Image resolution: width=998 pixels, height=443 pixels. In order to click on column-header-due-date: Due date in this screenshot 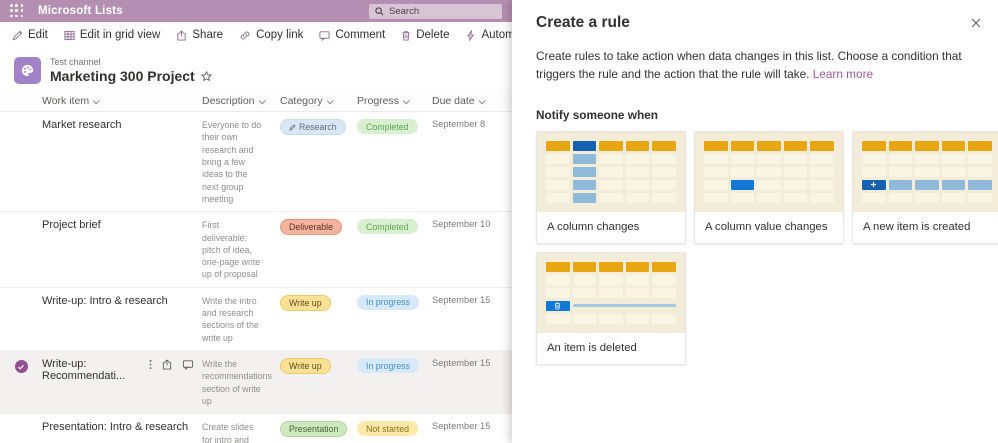, I will do `click(472, 101)`.